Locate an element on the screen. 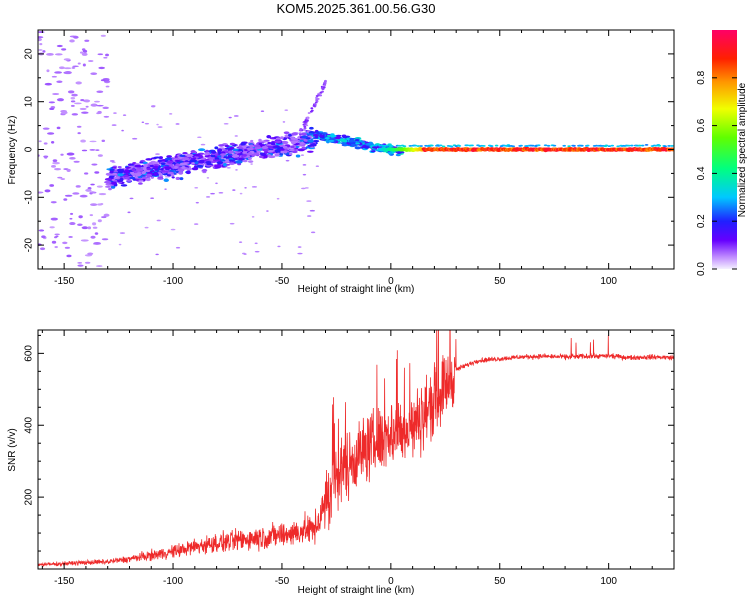 The width and height of the screenshot is (750, 600). colorbar-label: Normalized spectral amplitude is located at coordinates (742, 149).